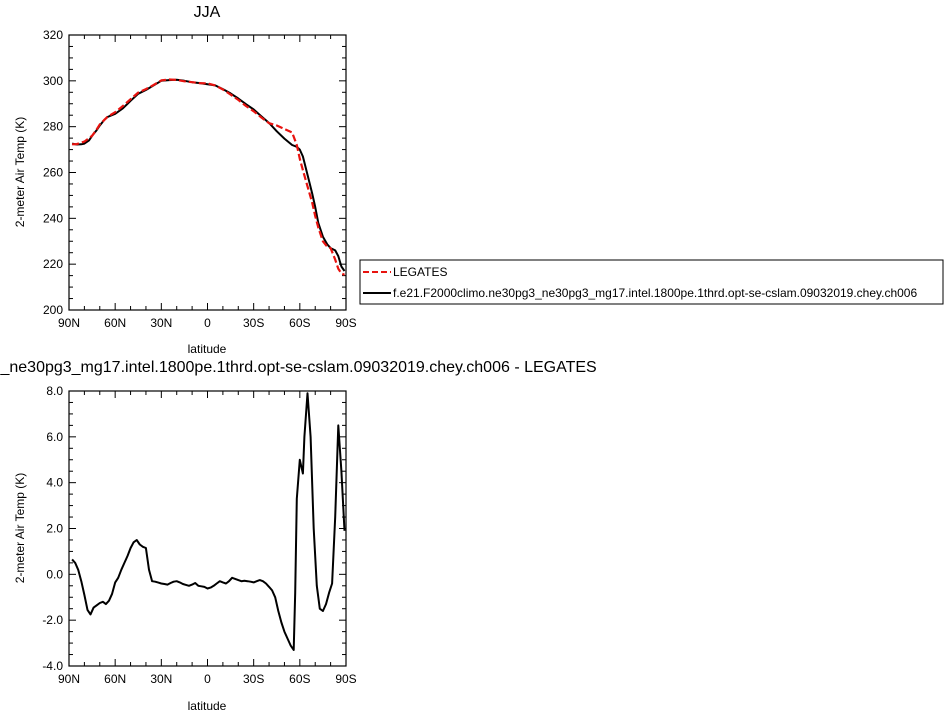  I want to click on top-x-tick-label: 60S, so click(299, 323).